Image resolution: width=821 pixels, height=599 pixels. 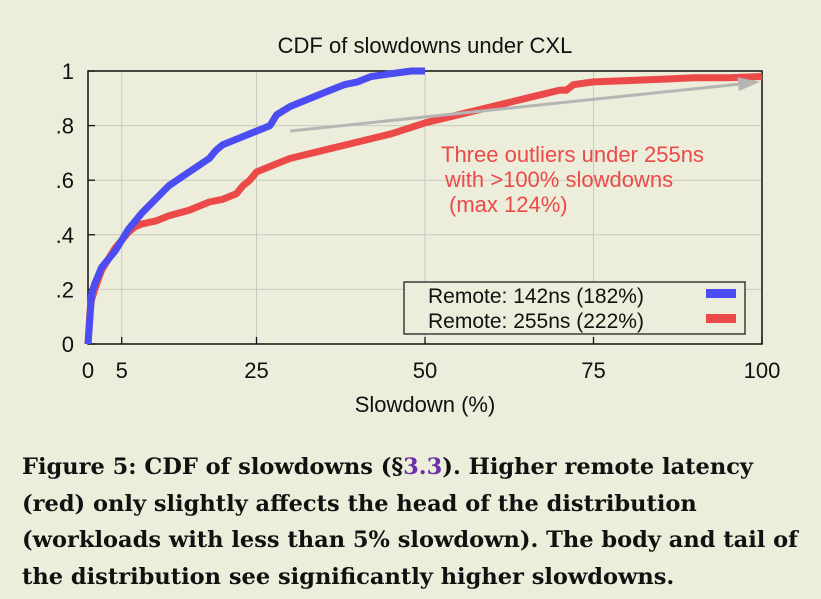 I want to click on x-tick-label: 50, so click(x=425, y=370).